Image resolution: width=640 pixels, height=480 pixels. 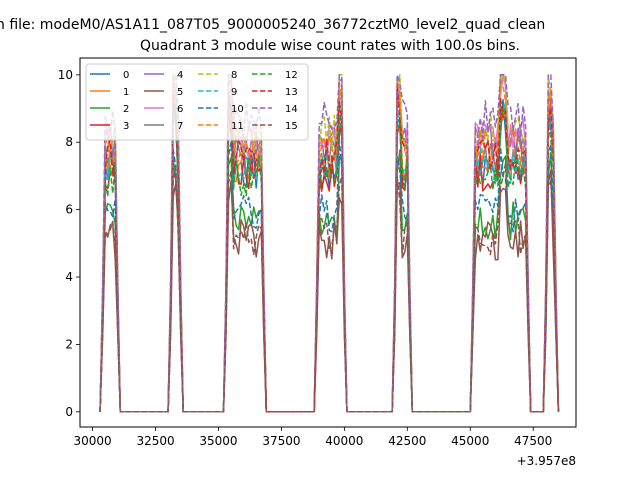 What do you see at coordinates (126, 92) in the screenshot?
I see `legend-label-1: 1` at bounding box center [126, 92].